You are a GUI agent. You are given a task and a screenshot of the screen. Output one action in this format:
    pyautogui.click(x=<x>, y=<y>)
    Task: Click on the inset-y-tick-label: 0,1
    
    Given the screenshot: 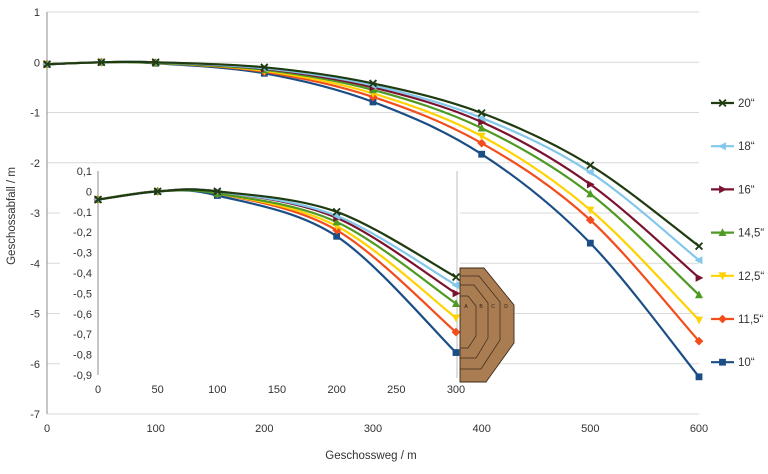 What is the action you would take?
    pyautogui.click(x=84, y=172)
    